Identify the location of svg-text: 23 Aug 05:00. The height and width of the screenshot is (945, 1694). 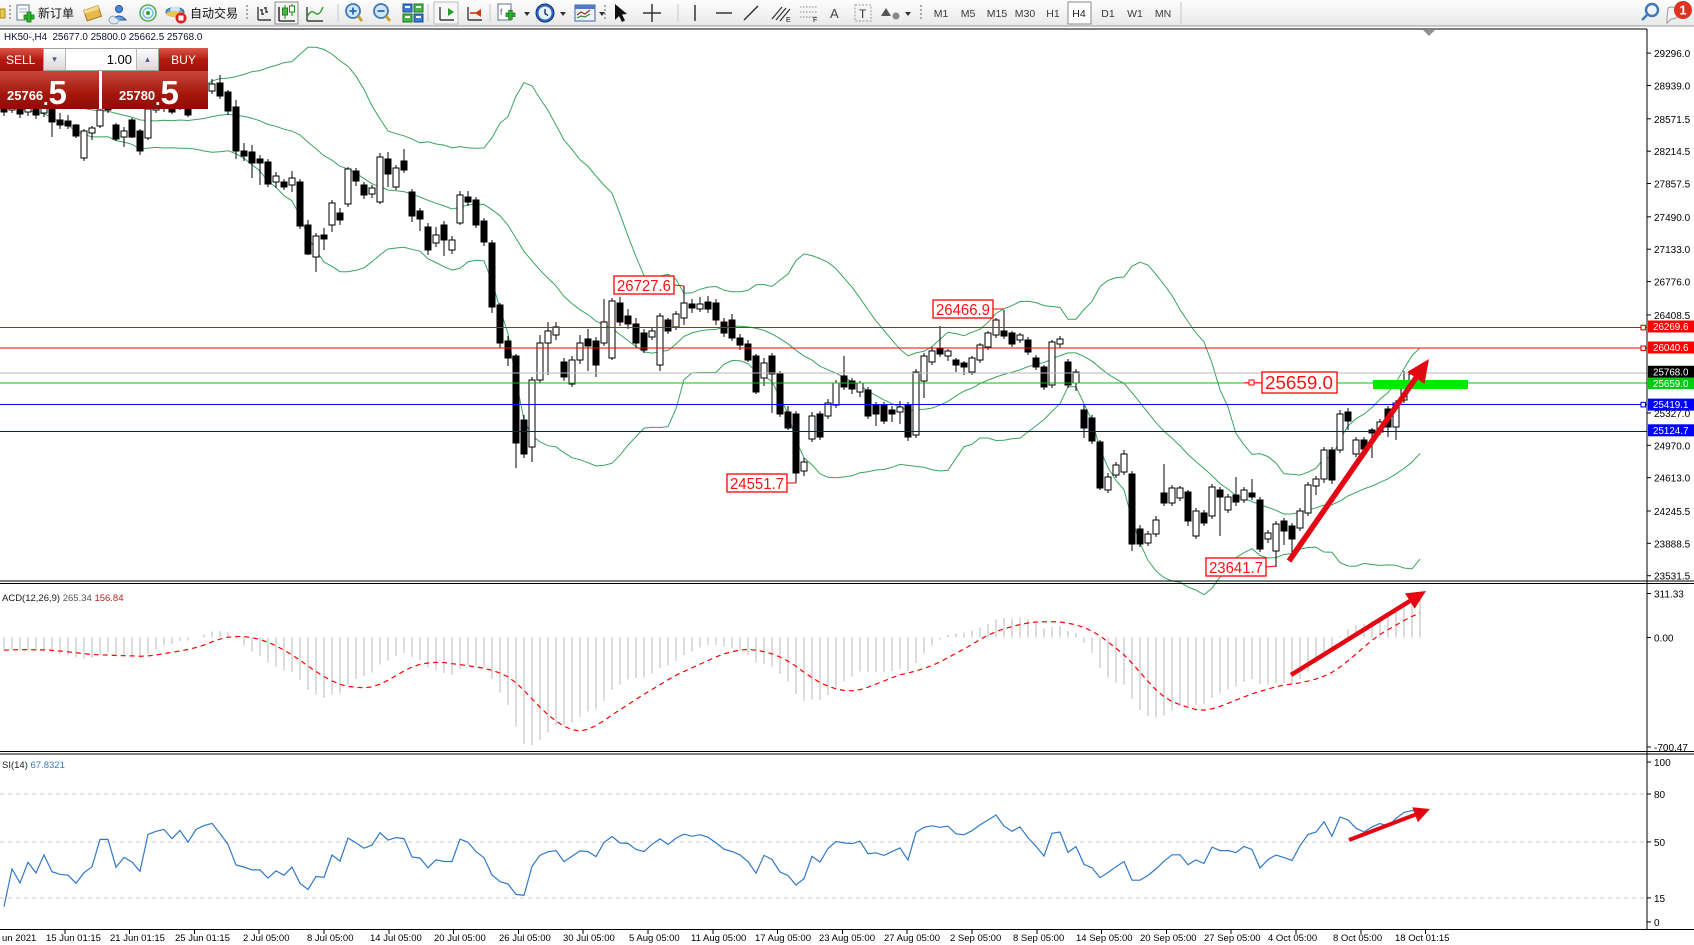
(847, 938).